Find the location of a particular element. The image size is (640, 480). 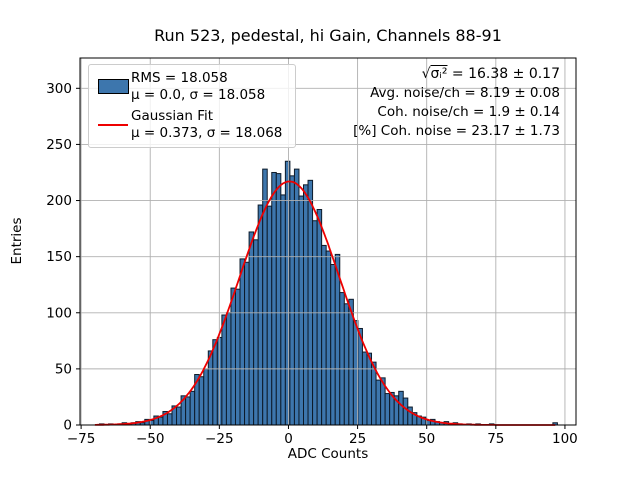

y-tick-label: 300 is located at coordinates (59, 89).